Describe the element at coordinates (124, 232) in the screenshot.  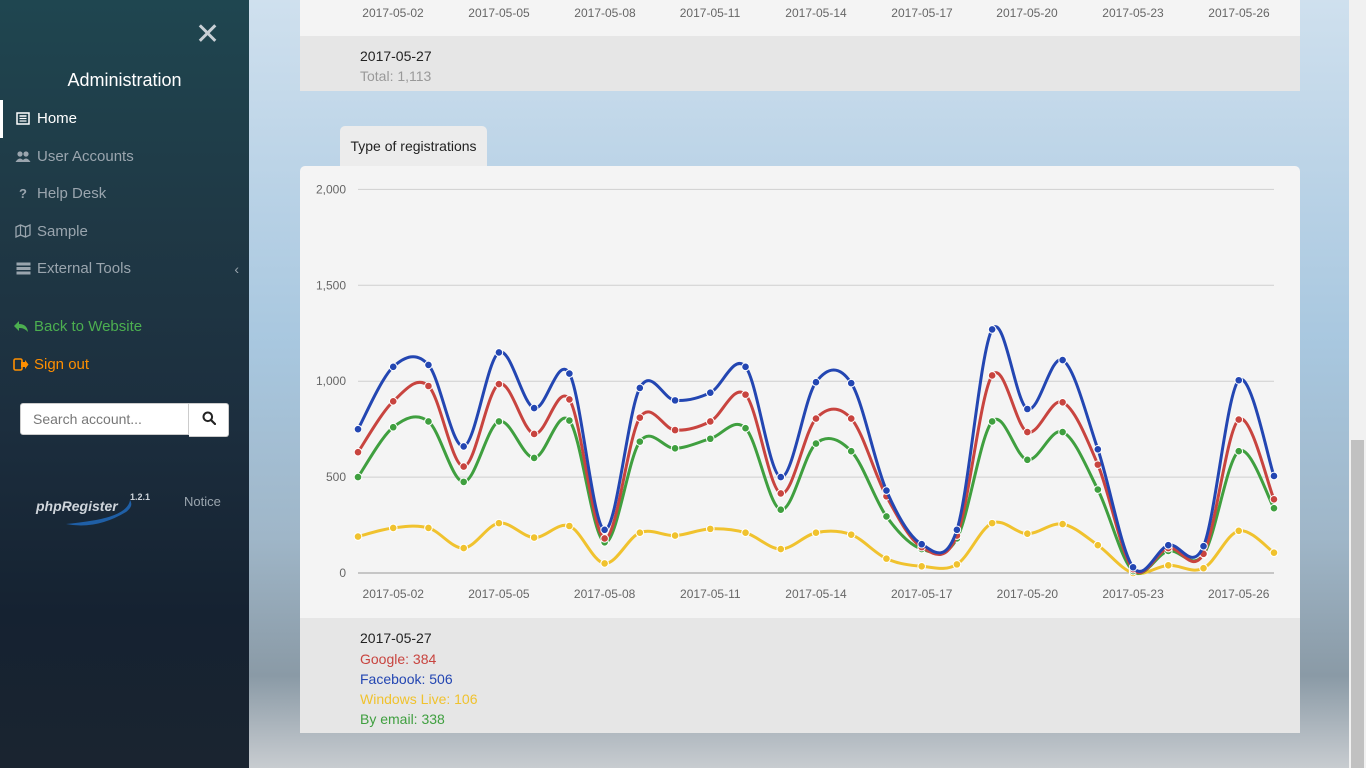
I see `sidebar-item-sample: Sample` at that location.